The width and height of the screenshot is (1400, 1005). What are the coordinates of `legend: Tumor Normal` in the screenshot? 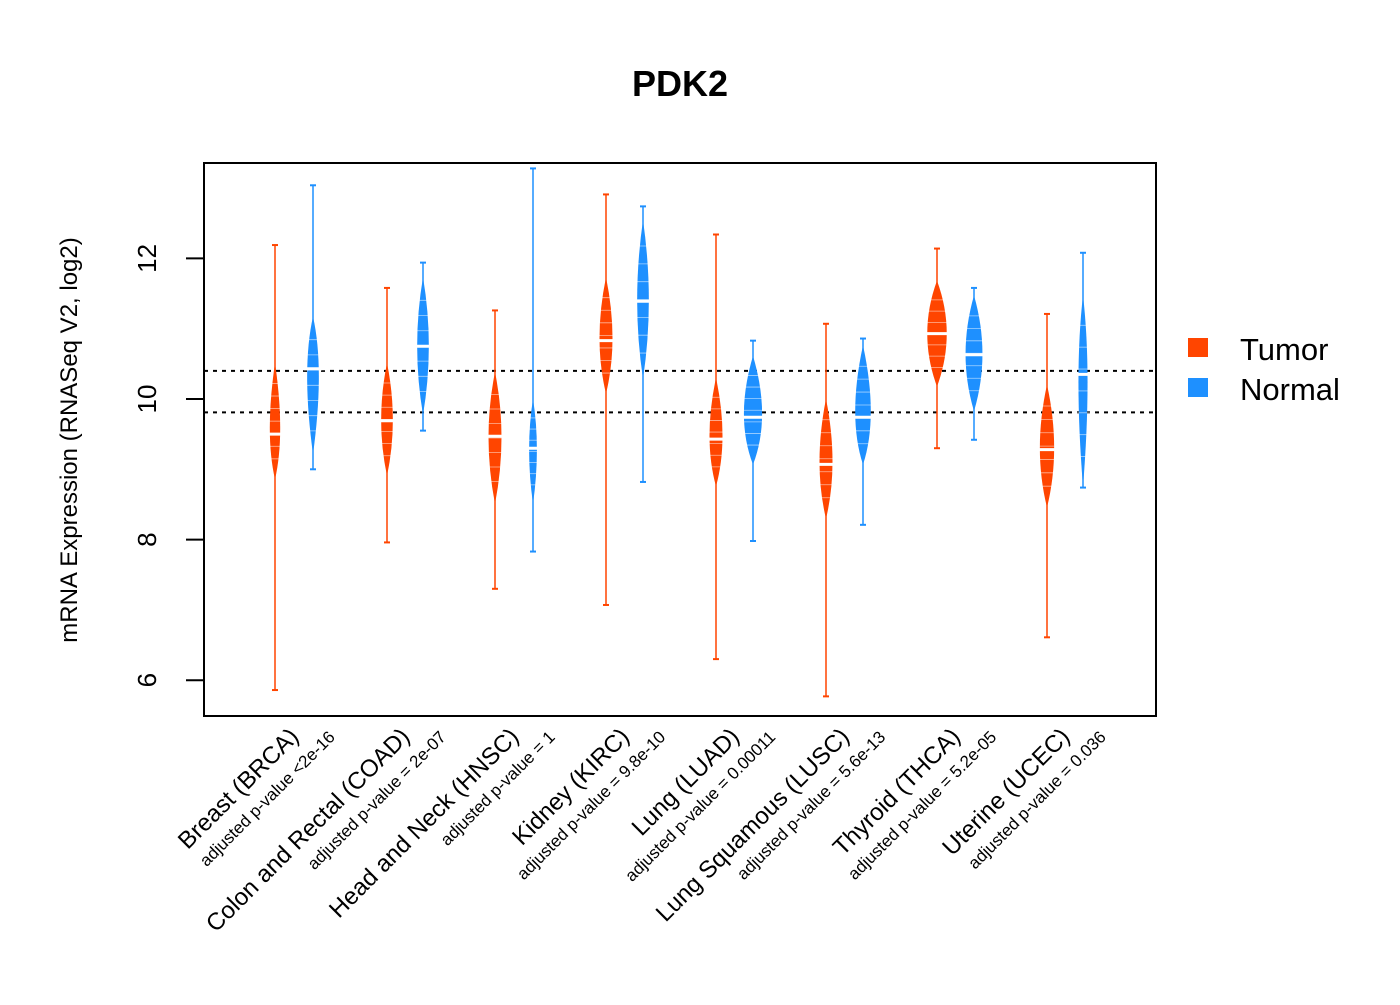 It's located at (1264, 369).